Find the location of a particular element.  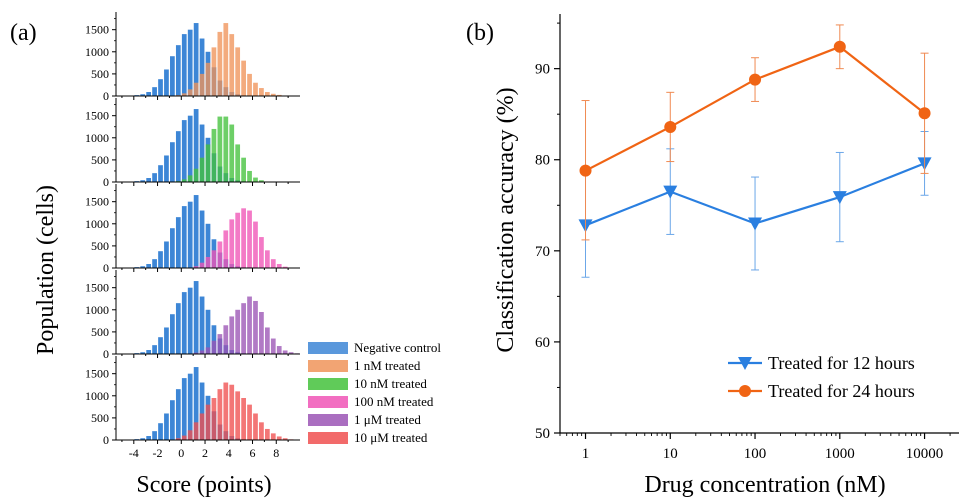

y-tick-label: 0 is located at coordinates (106, 268).